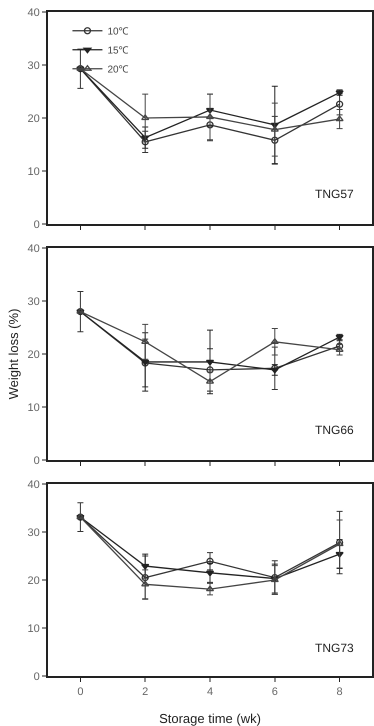 This screenshot has height=726, width=374. What do you see at coordinates (145, 692) in the screenshot?
I see `x-tick-label: 2` at bounding box center [145, 692].